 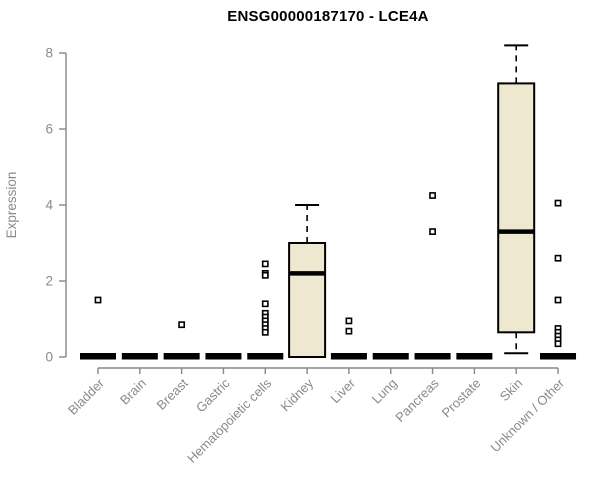 What do you see at coordinates (49, 53) in the screenshot?
I see `y-tick-label: 8` at bounding box center [49, 53].